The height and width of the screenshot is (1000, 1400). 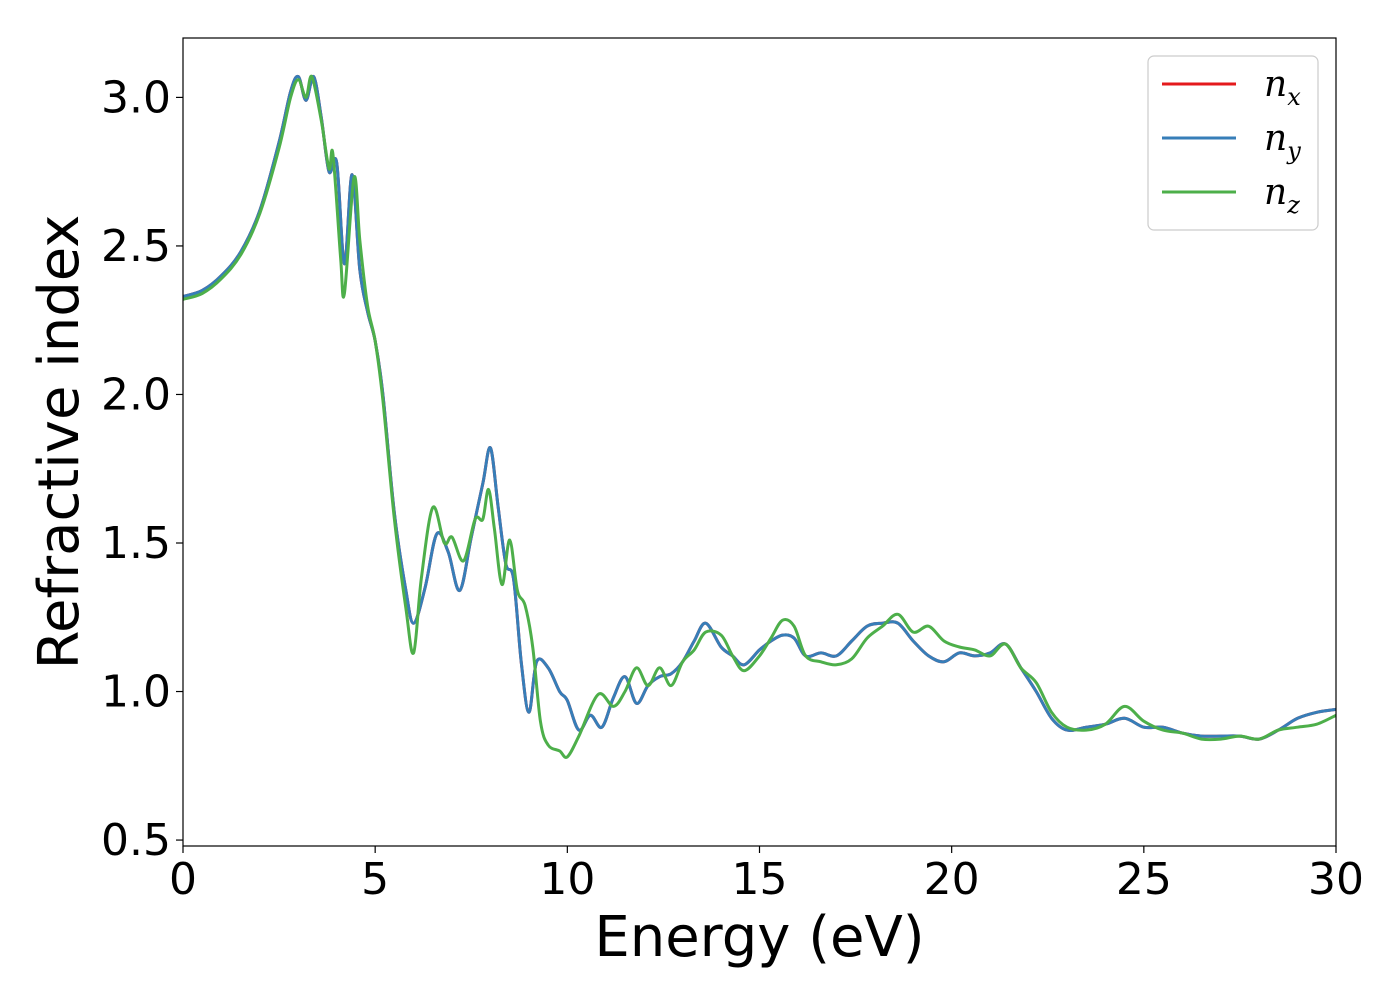 What do you see at coordinates (183, 879) in the screenshot?
I see `x-tick-label: 0` at bounding box center [183, 879].